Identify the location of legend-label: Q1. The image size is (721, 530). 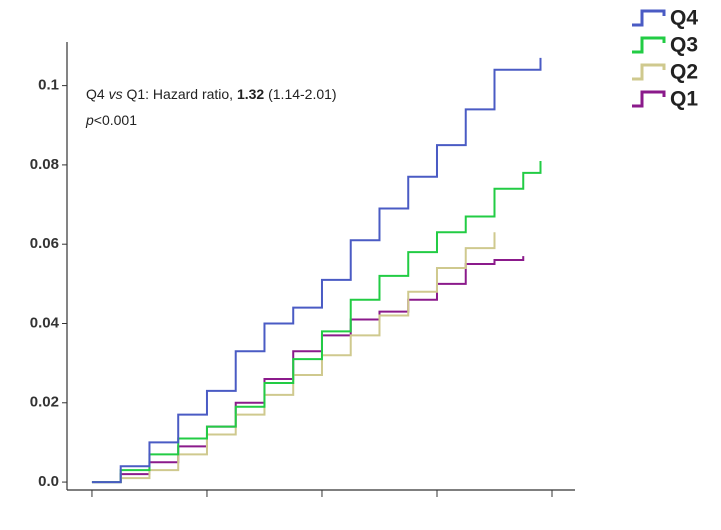
(684, 99).